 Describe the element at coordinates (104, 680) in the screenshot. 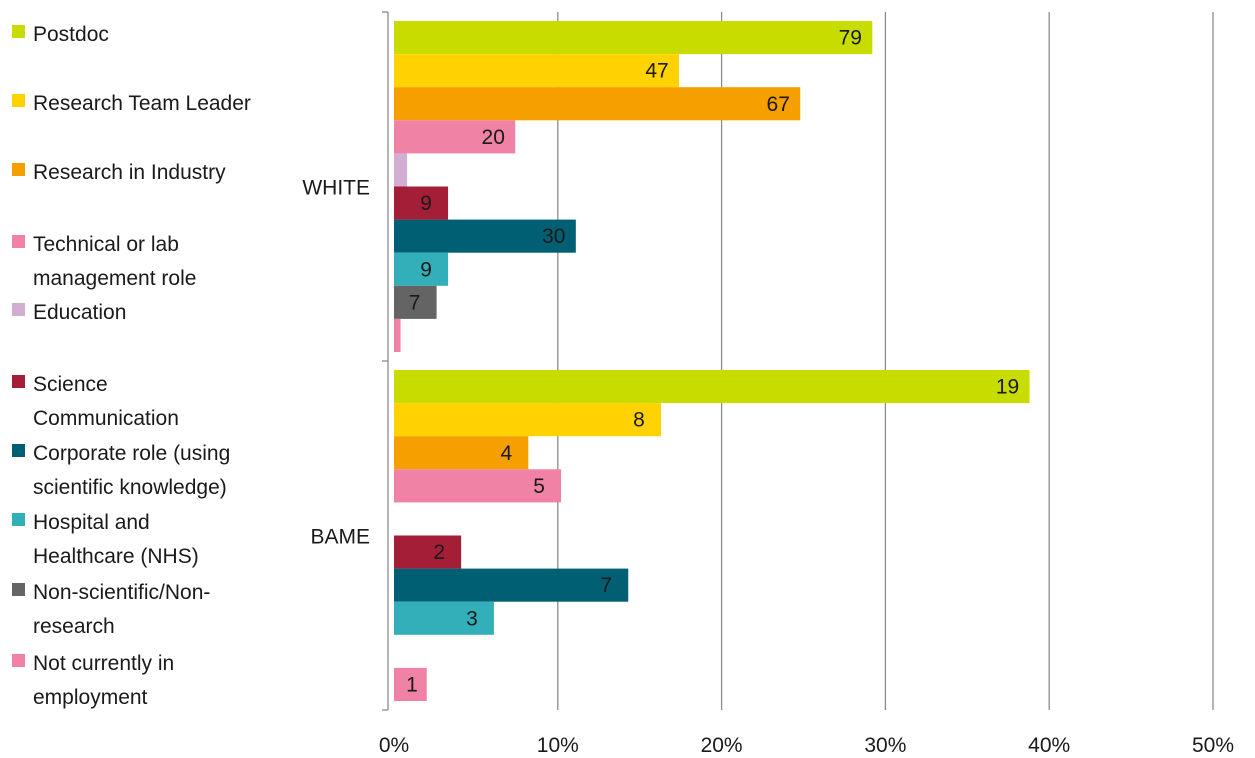

I see `legend-label: Not currently in employment` at that location.